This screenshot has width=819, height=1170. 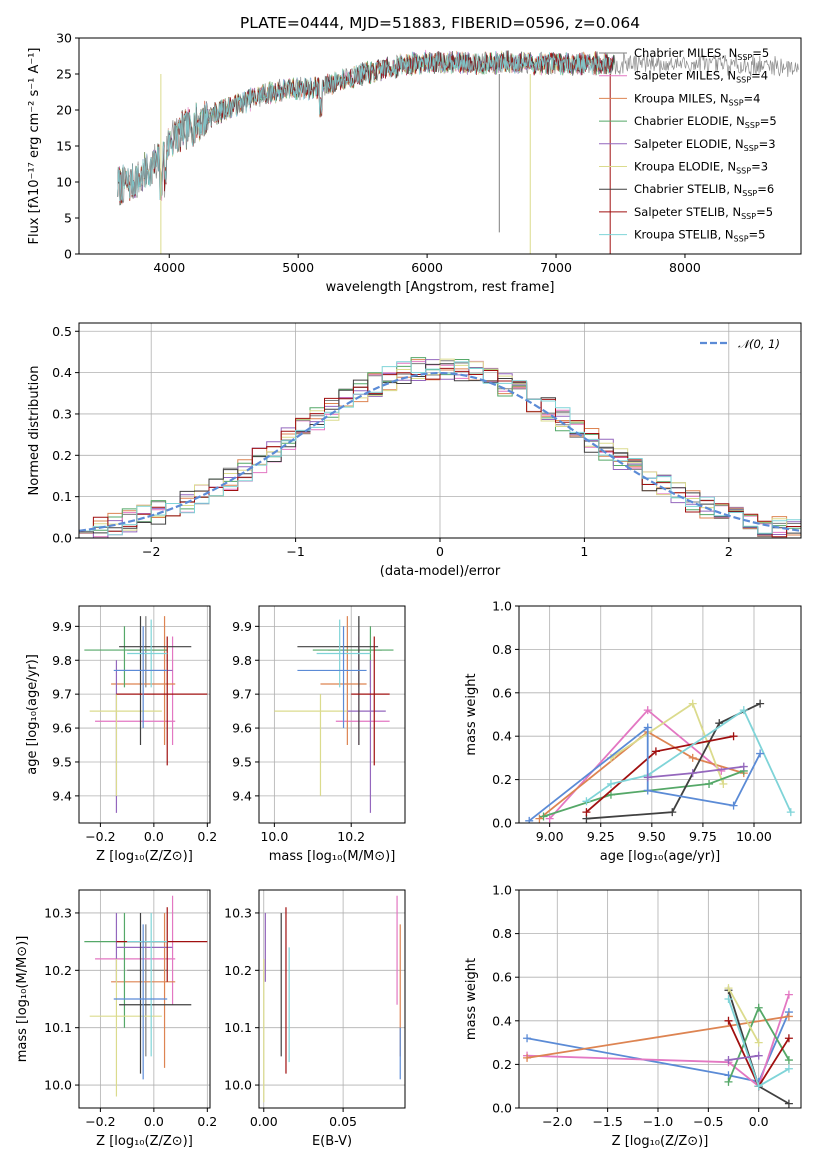 I want to click on y-axis-label: Flux [fλ10⁻¹⁷ erg cm⁻² s⁻¹ A⁻¹], so click(x=34, y=146).